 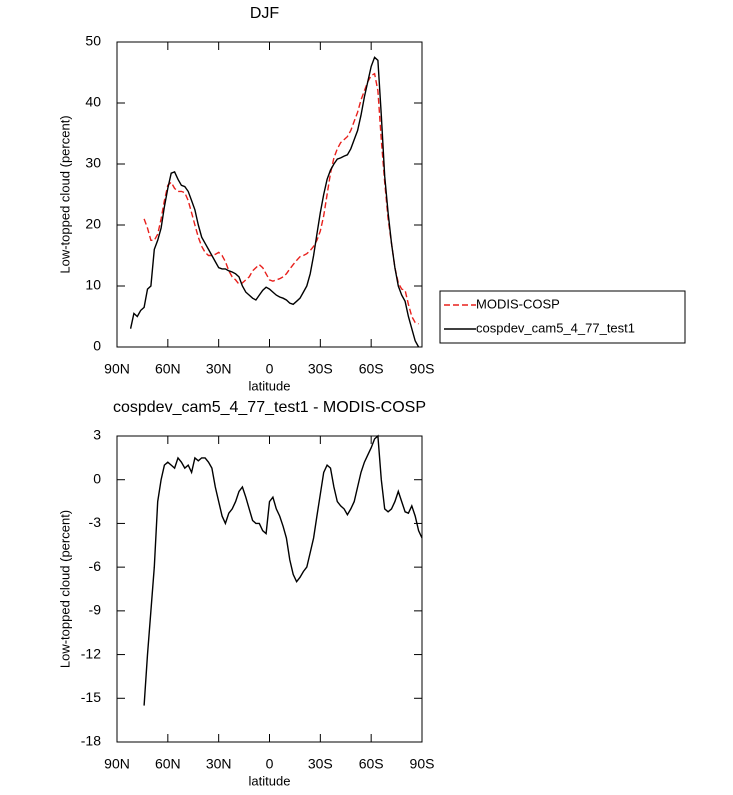 I want to click on legend-label: cospdev_cam5_4_77_test1, so click(x=555, y=327).